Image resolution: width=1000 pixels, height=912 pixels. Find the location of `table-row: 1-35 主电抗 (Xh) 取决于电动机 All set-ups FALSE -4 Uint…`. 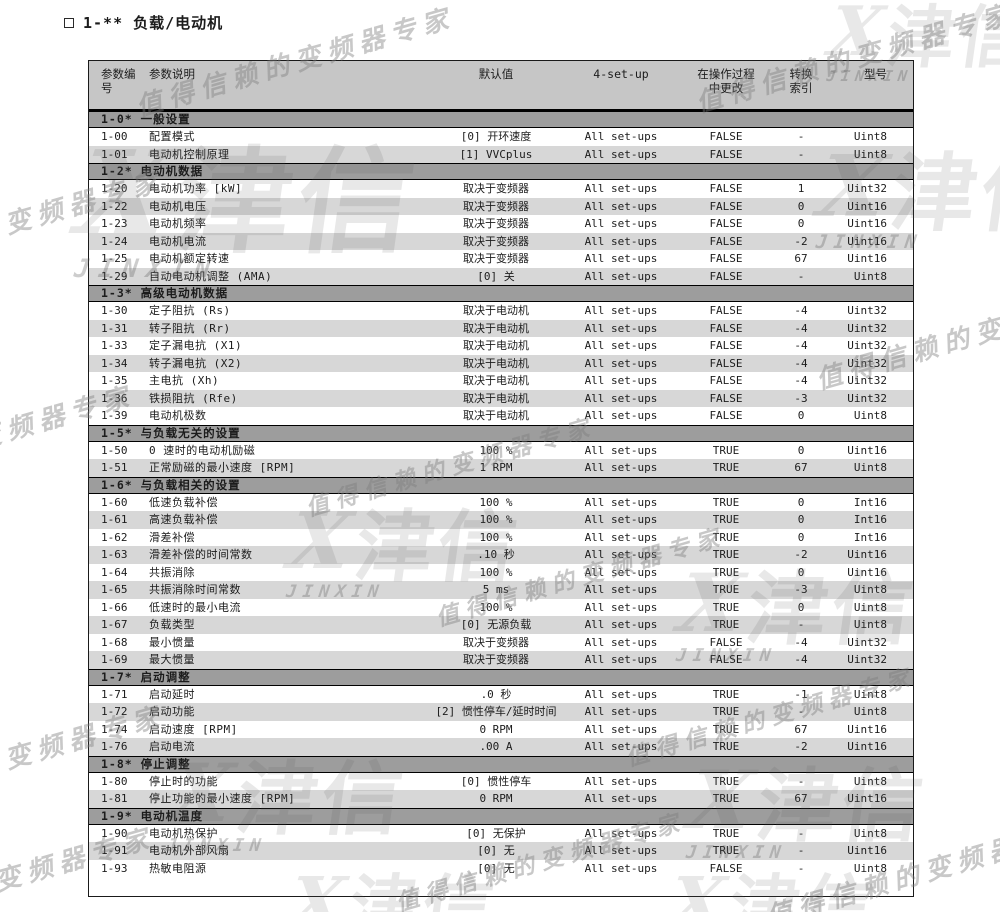

table-row: 1-35 主电抗 (Xh) 取决于电动机 All set-ups FALSE -4 Uint… is located at coordinates (501, 381).